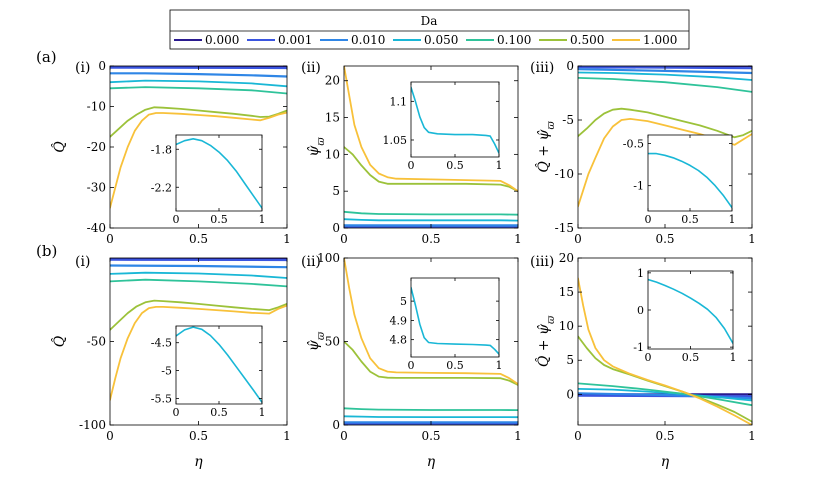  I want to click on y-tick-label: 4.9, so click(399, 320).